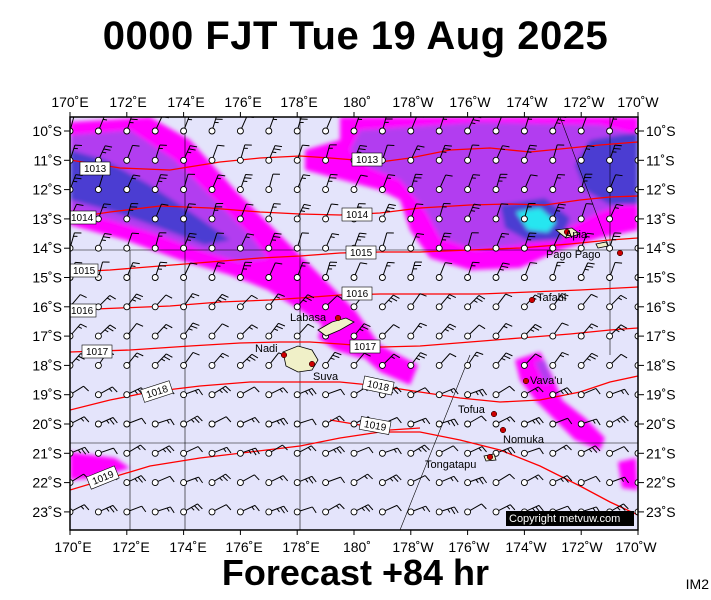 This screenshot has height=600, width=711. I want to click on lat-label-right: 20˚S, so click(661, 424).